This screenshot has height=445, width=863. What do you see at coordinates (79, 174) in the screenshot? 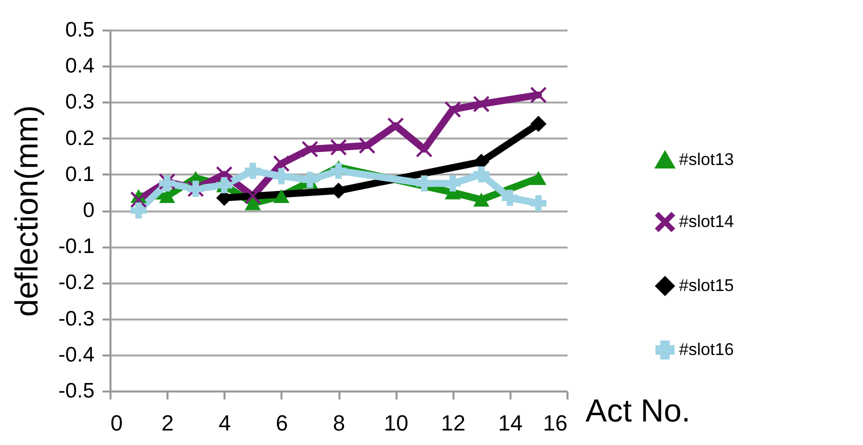
I see `y-tick-label: 0.1` at bounding box center [79, 174].